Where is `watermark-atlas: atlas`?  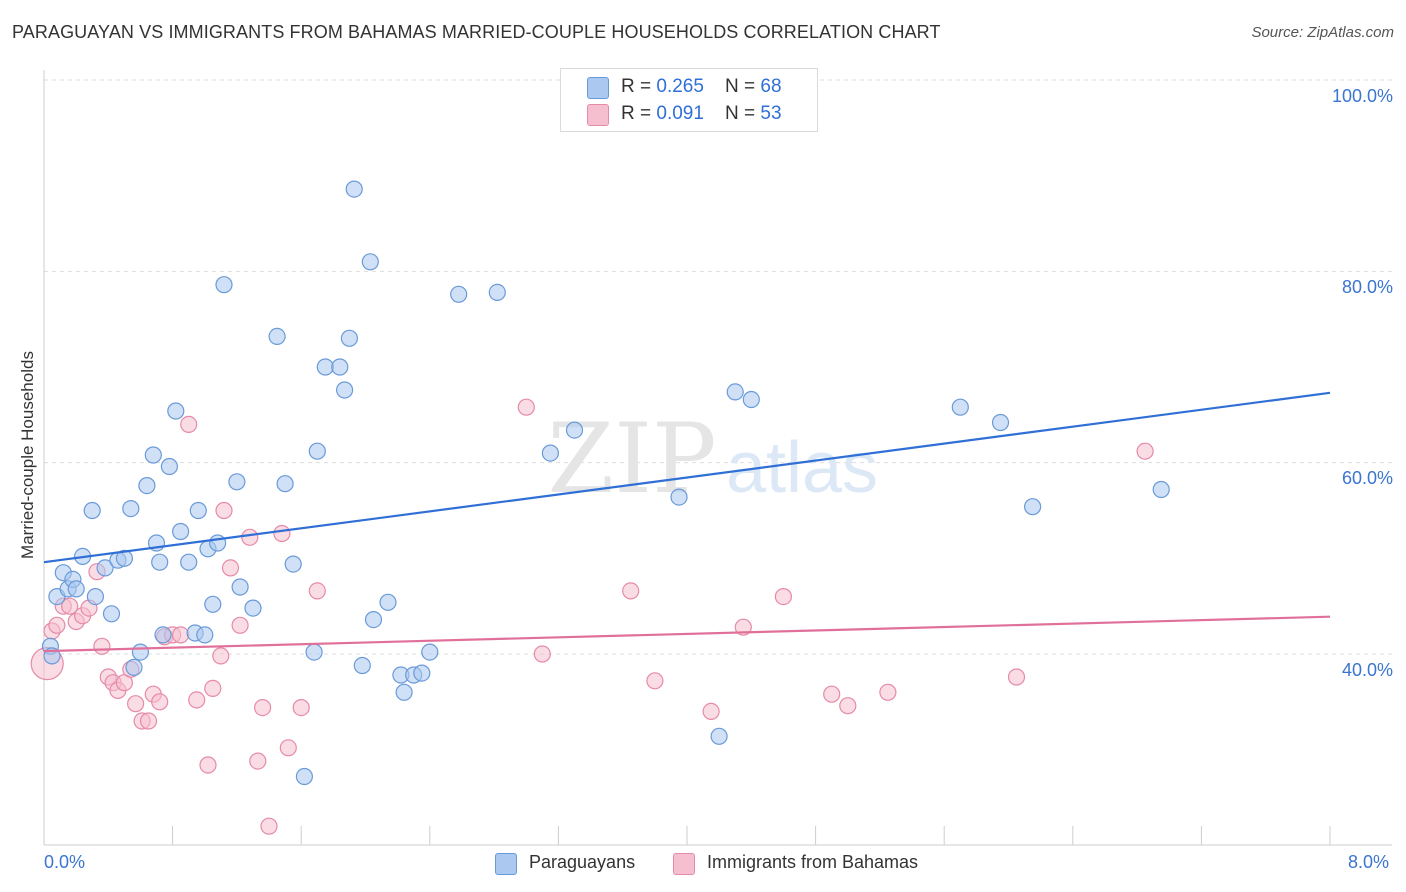 watermark-atlas: atlas is located at coordinates (802, 468).